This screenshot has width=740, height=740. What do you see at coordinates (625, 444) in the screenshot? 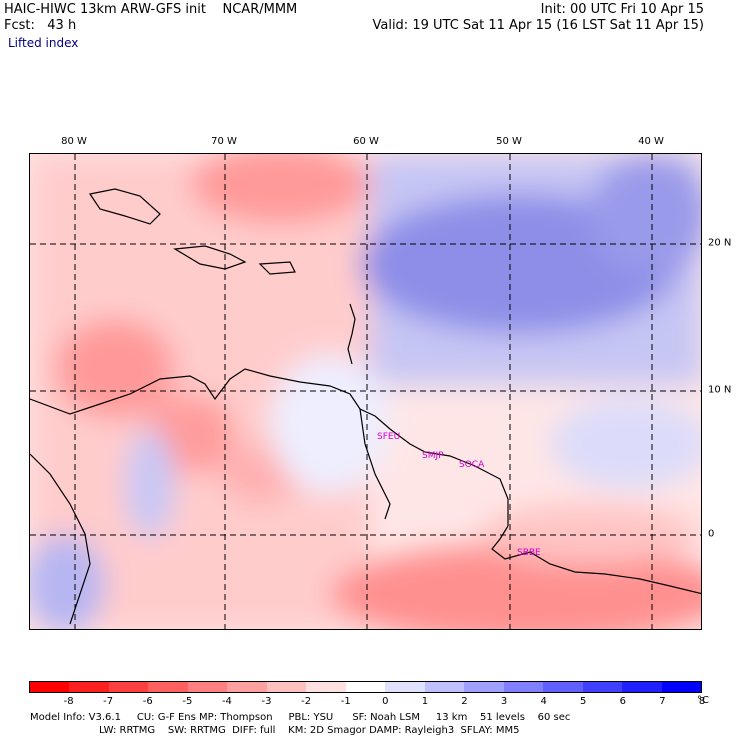
I see `stable-region-se` at bounding box center [625, 444].